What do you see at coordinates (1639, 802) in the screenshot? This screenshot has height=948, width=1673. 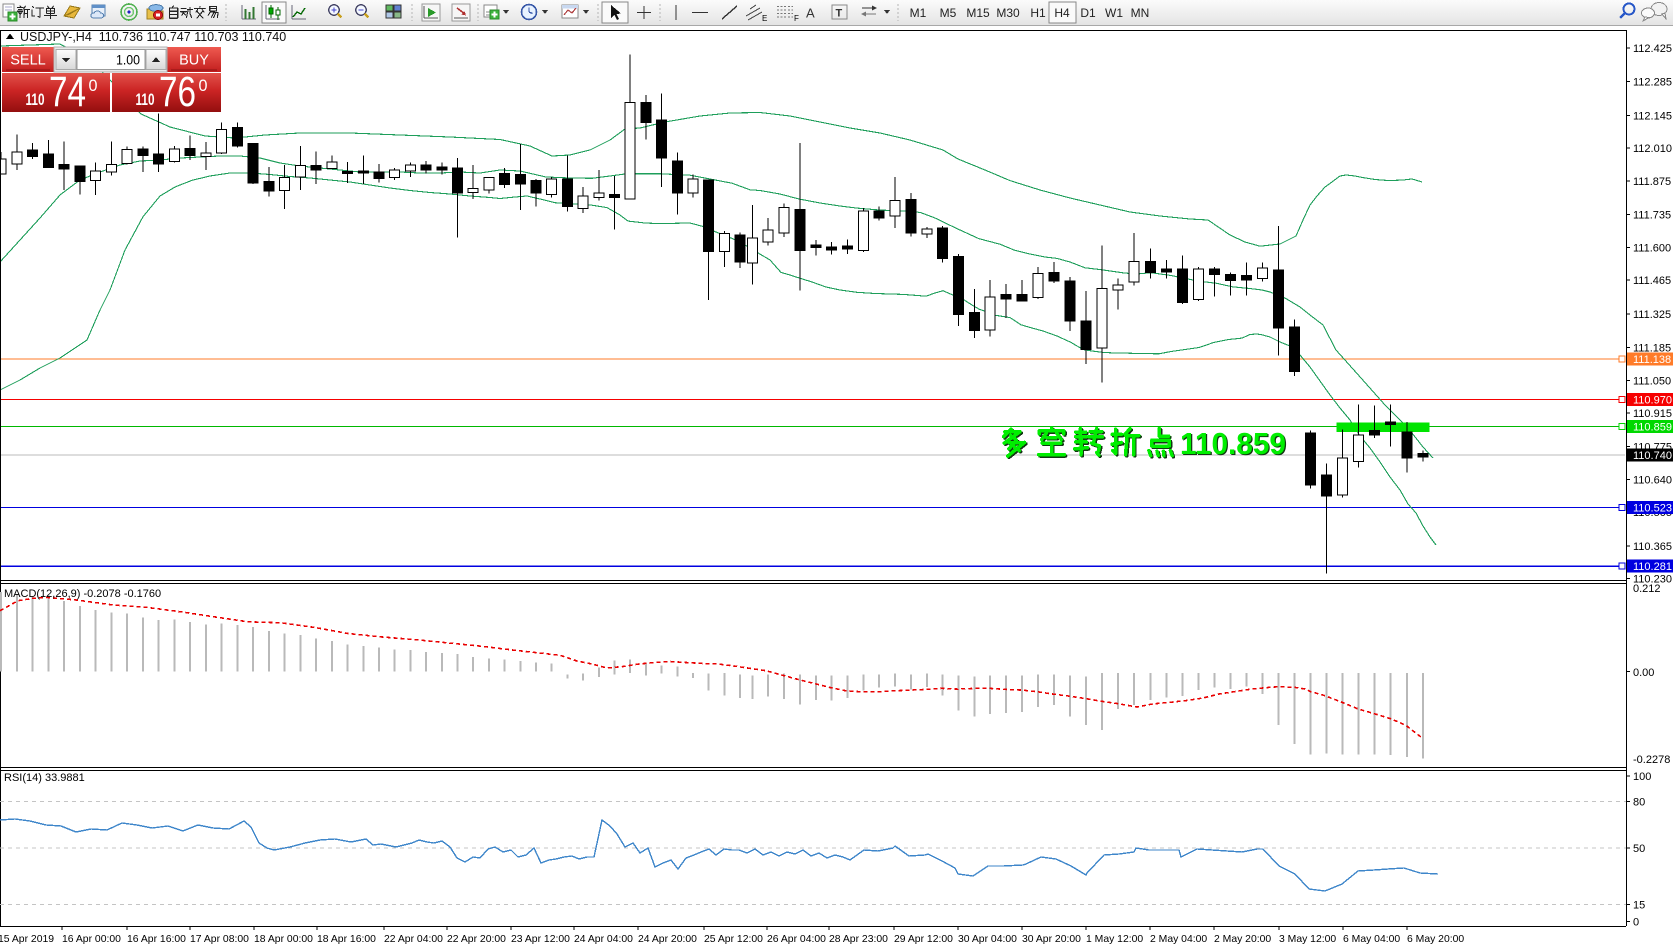 I see `svg-text: 80` at bounding box center [1639, 802].